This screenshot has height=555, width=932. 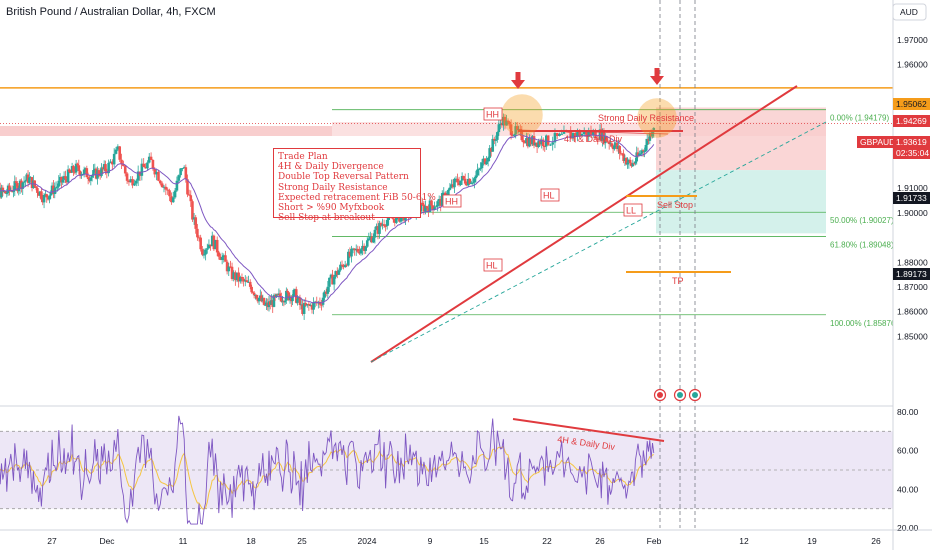 What do you see at coordinates (302, 541) in the screenshot?
I see `time-tick-label: 25` at bounding box center [302, 541].